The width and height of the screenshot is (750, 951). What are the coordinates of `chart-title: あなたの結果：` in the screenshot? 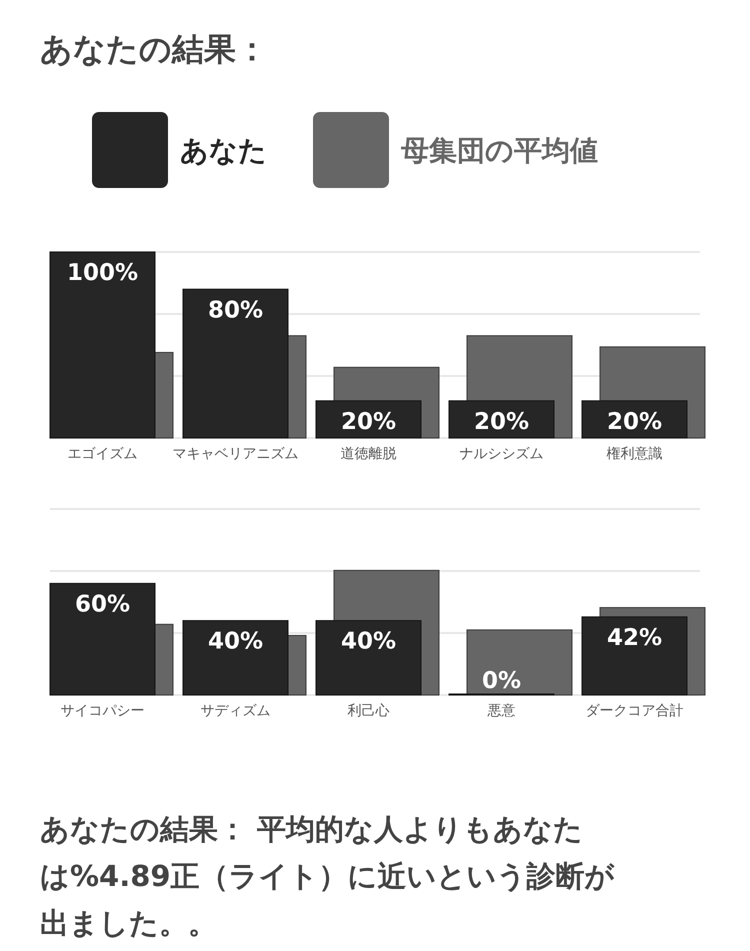 It's located at (154, 49).